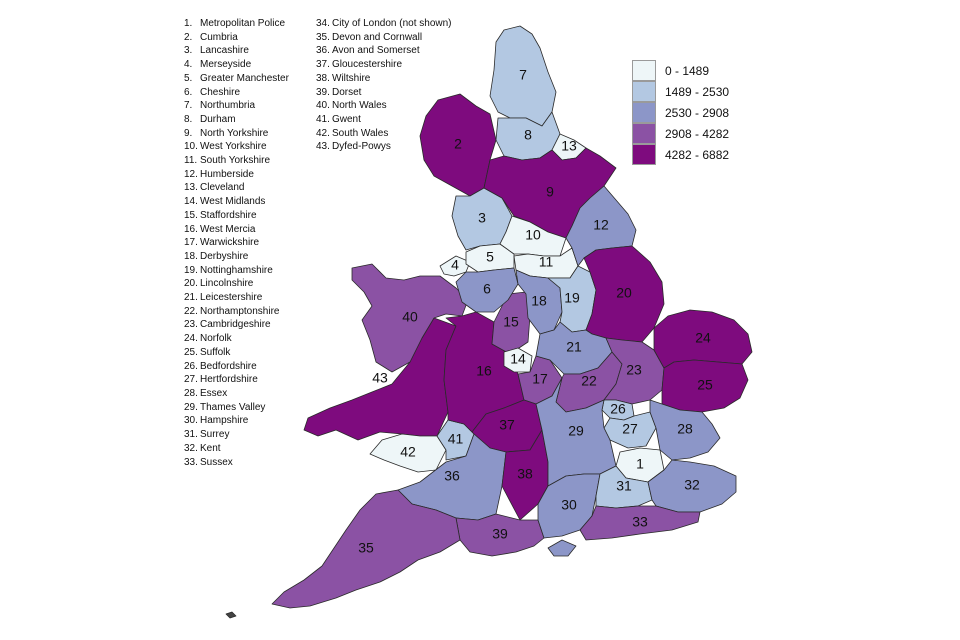 The width and height of the screenshot is (960, 640). I want to click on key-item-number: 9., so click(188, 133).